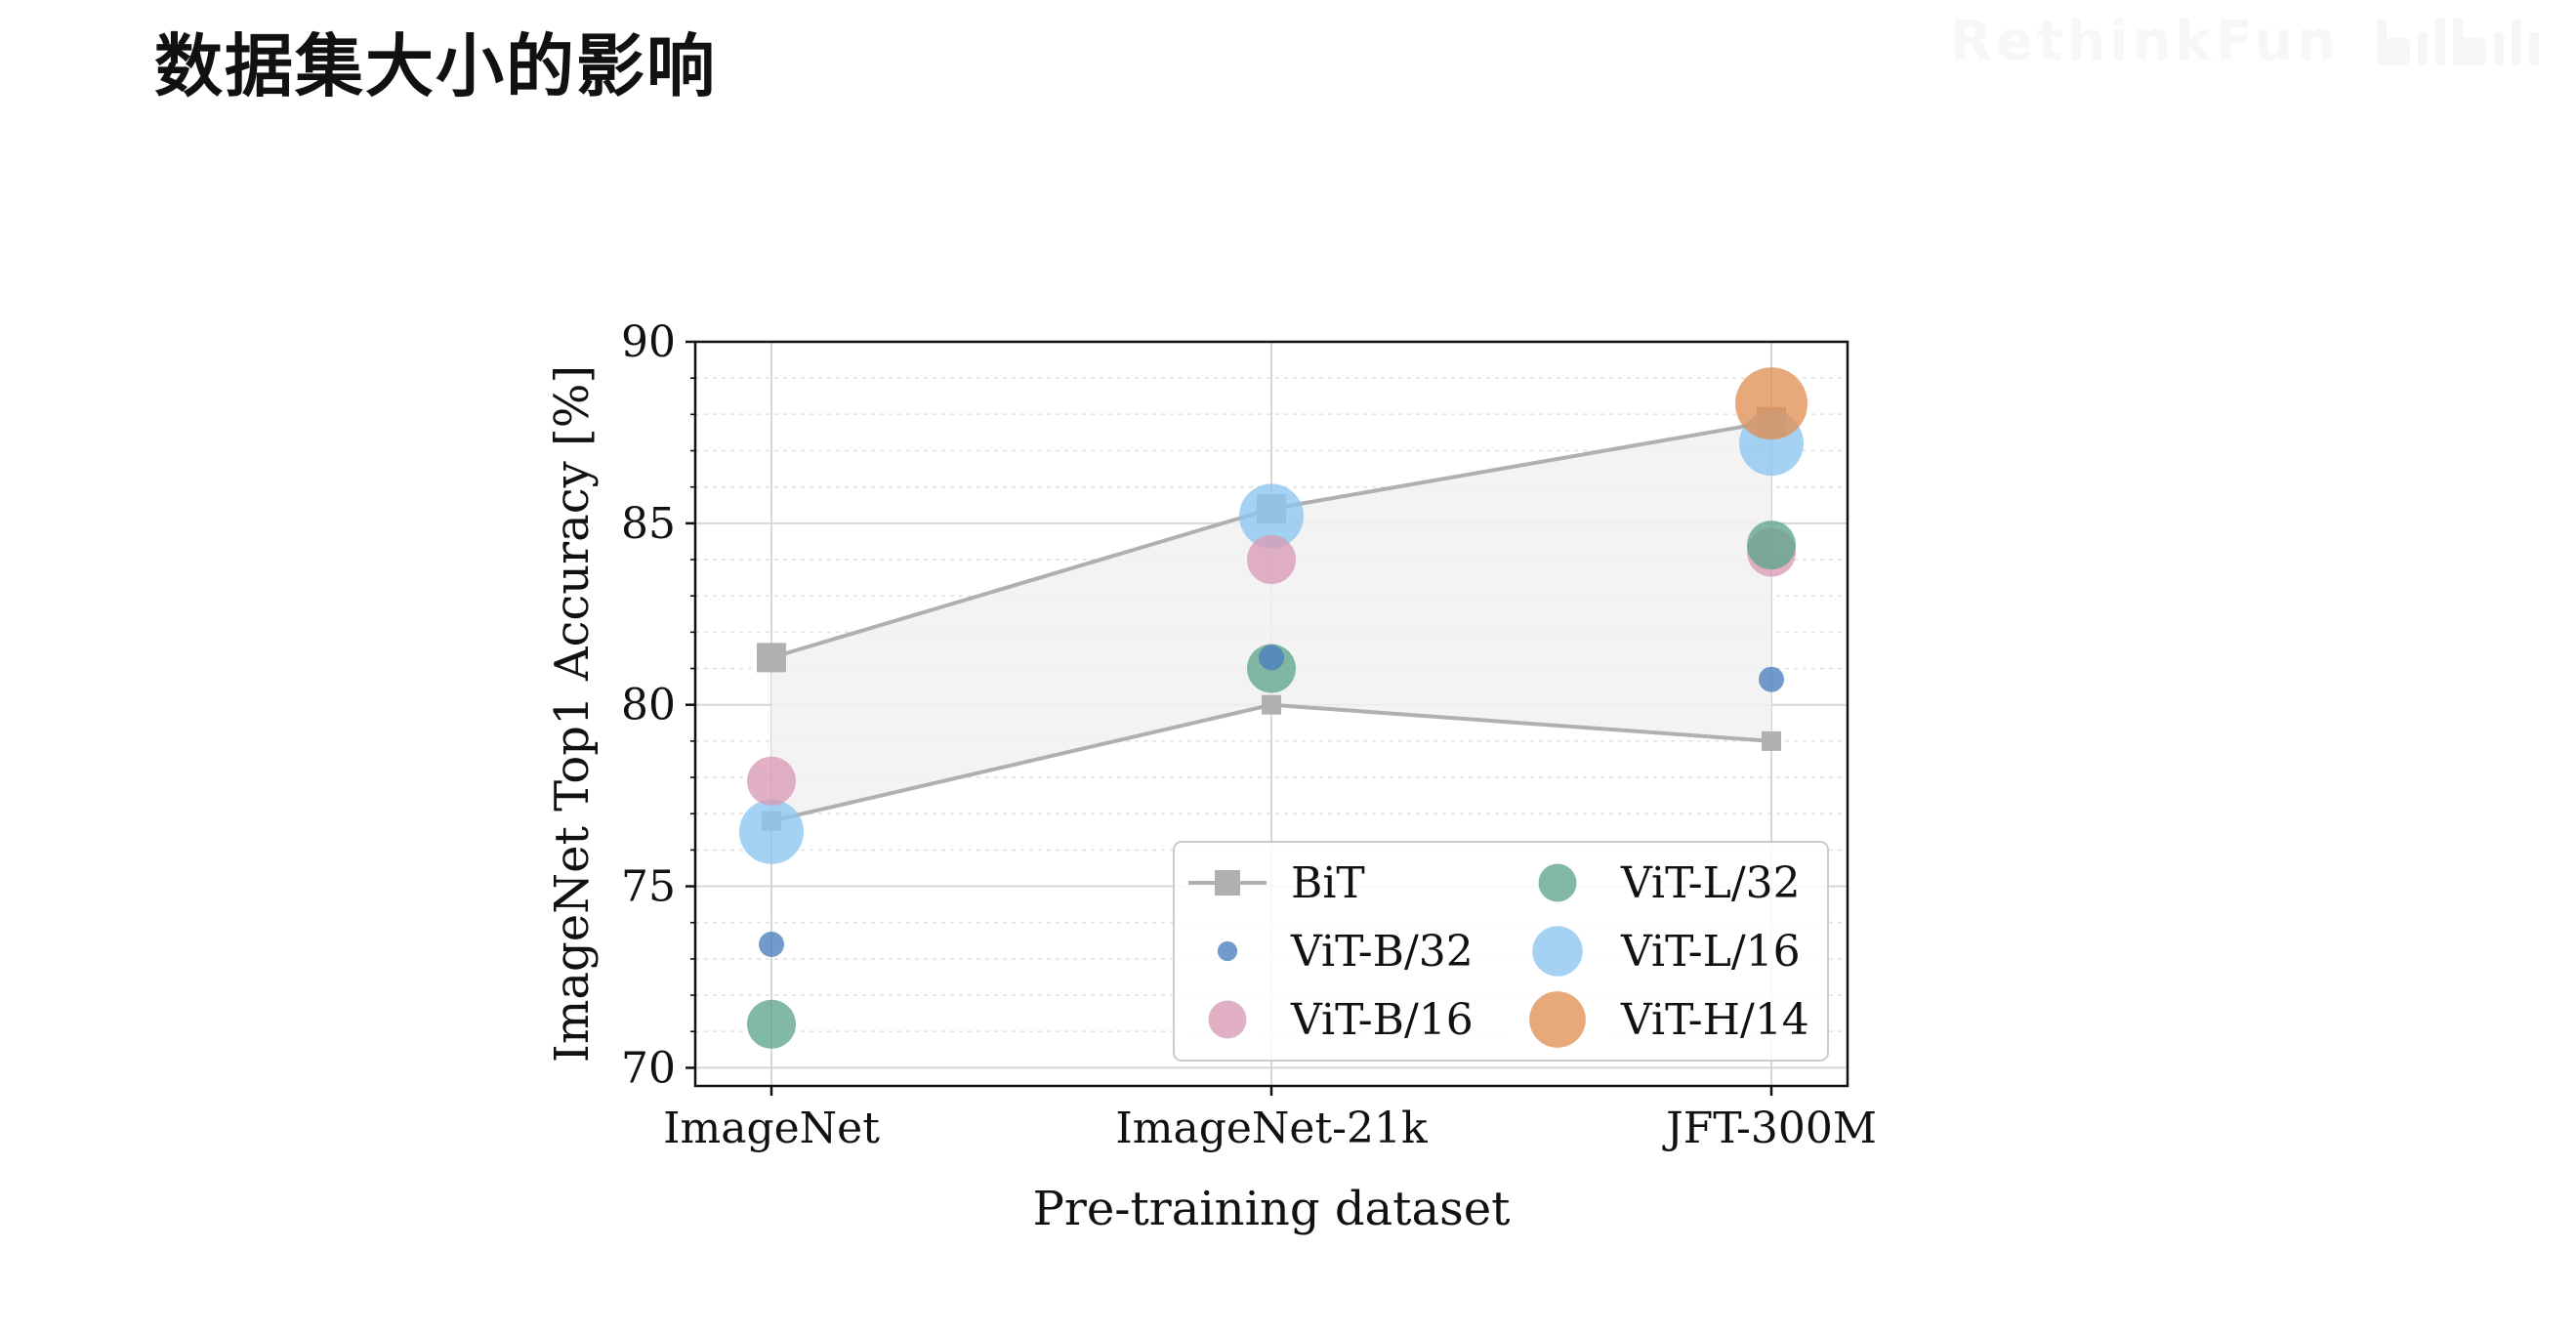  Describe the element at coordinates (2145, 41) in the screenshot. I see `watermark-text: RethinkFun` at that location.